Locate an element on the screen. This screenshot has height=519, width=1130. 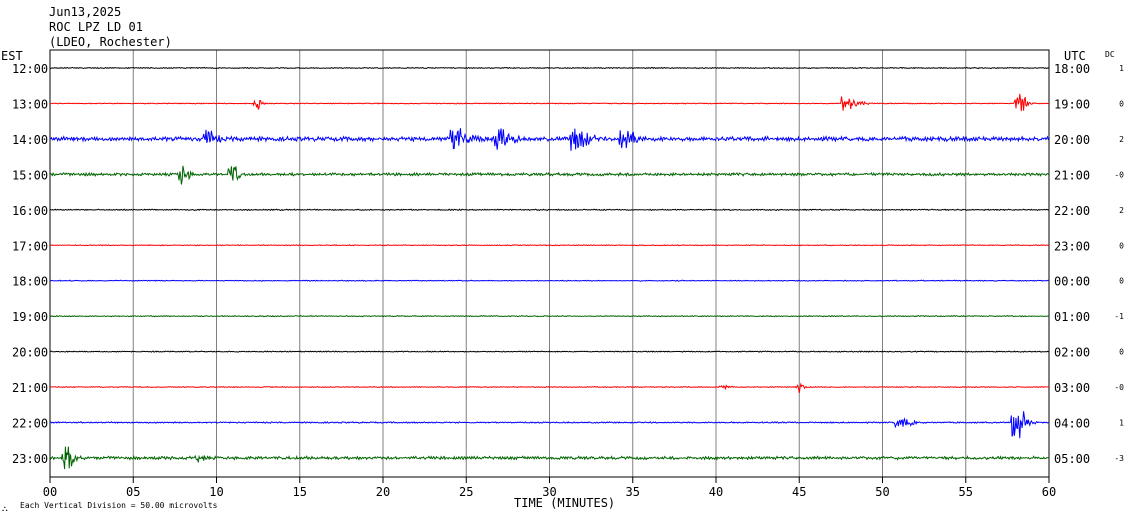
utc-hour-label: 02:00 is located at coordinates (1072, 353).